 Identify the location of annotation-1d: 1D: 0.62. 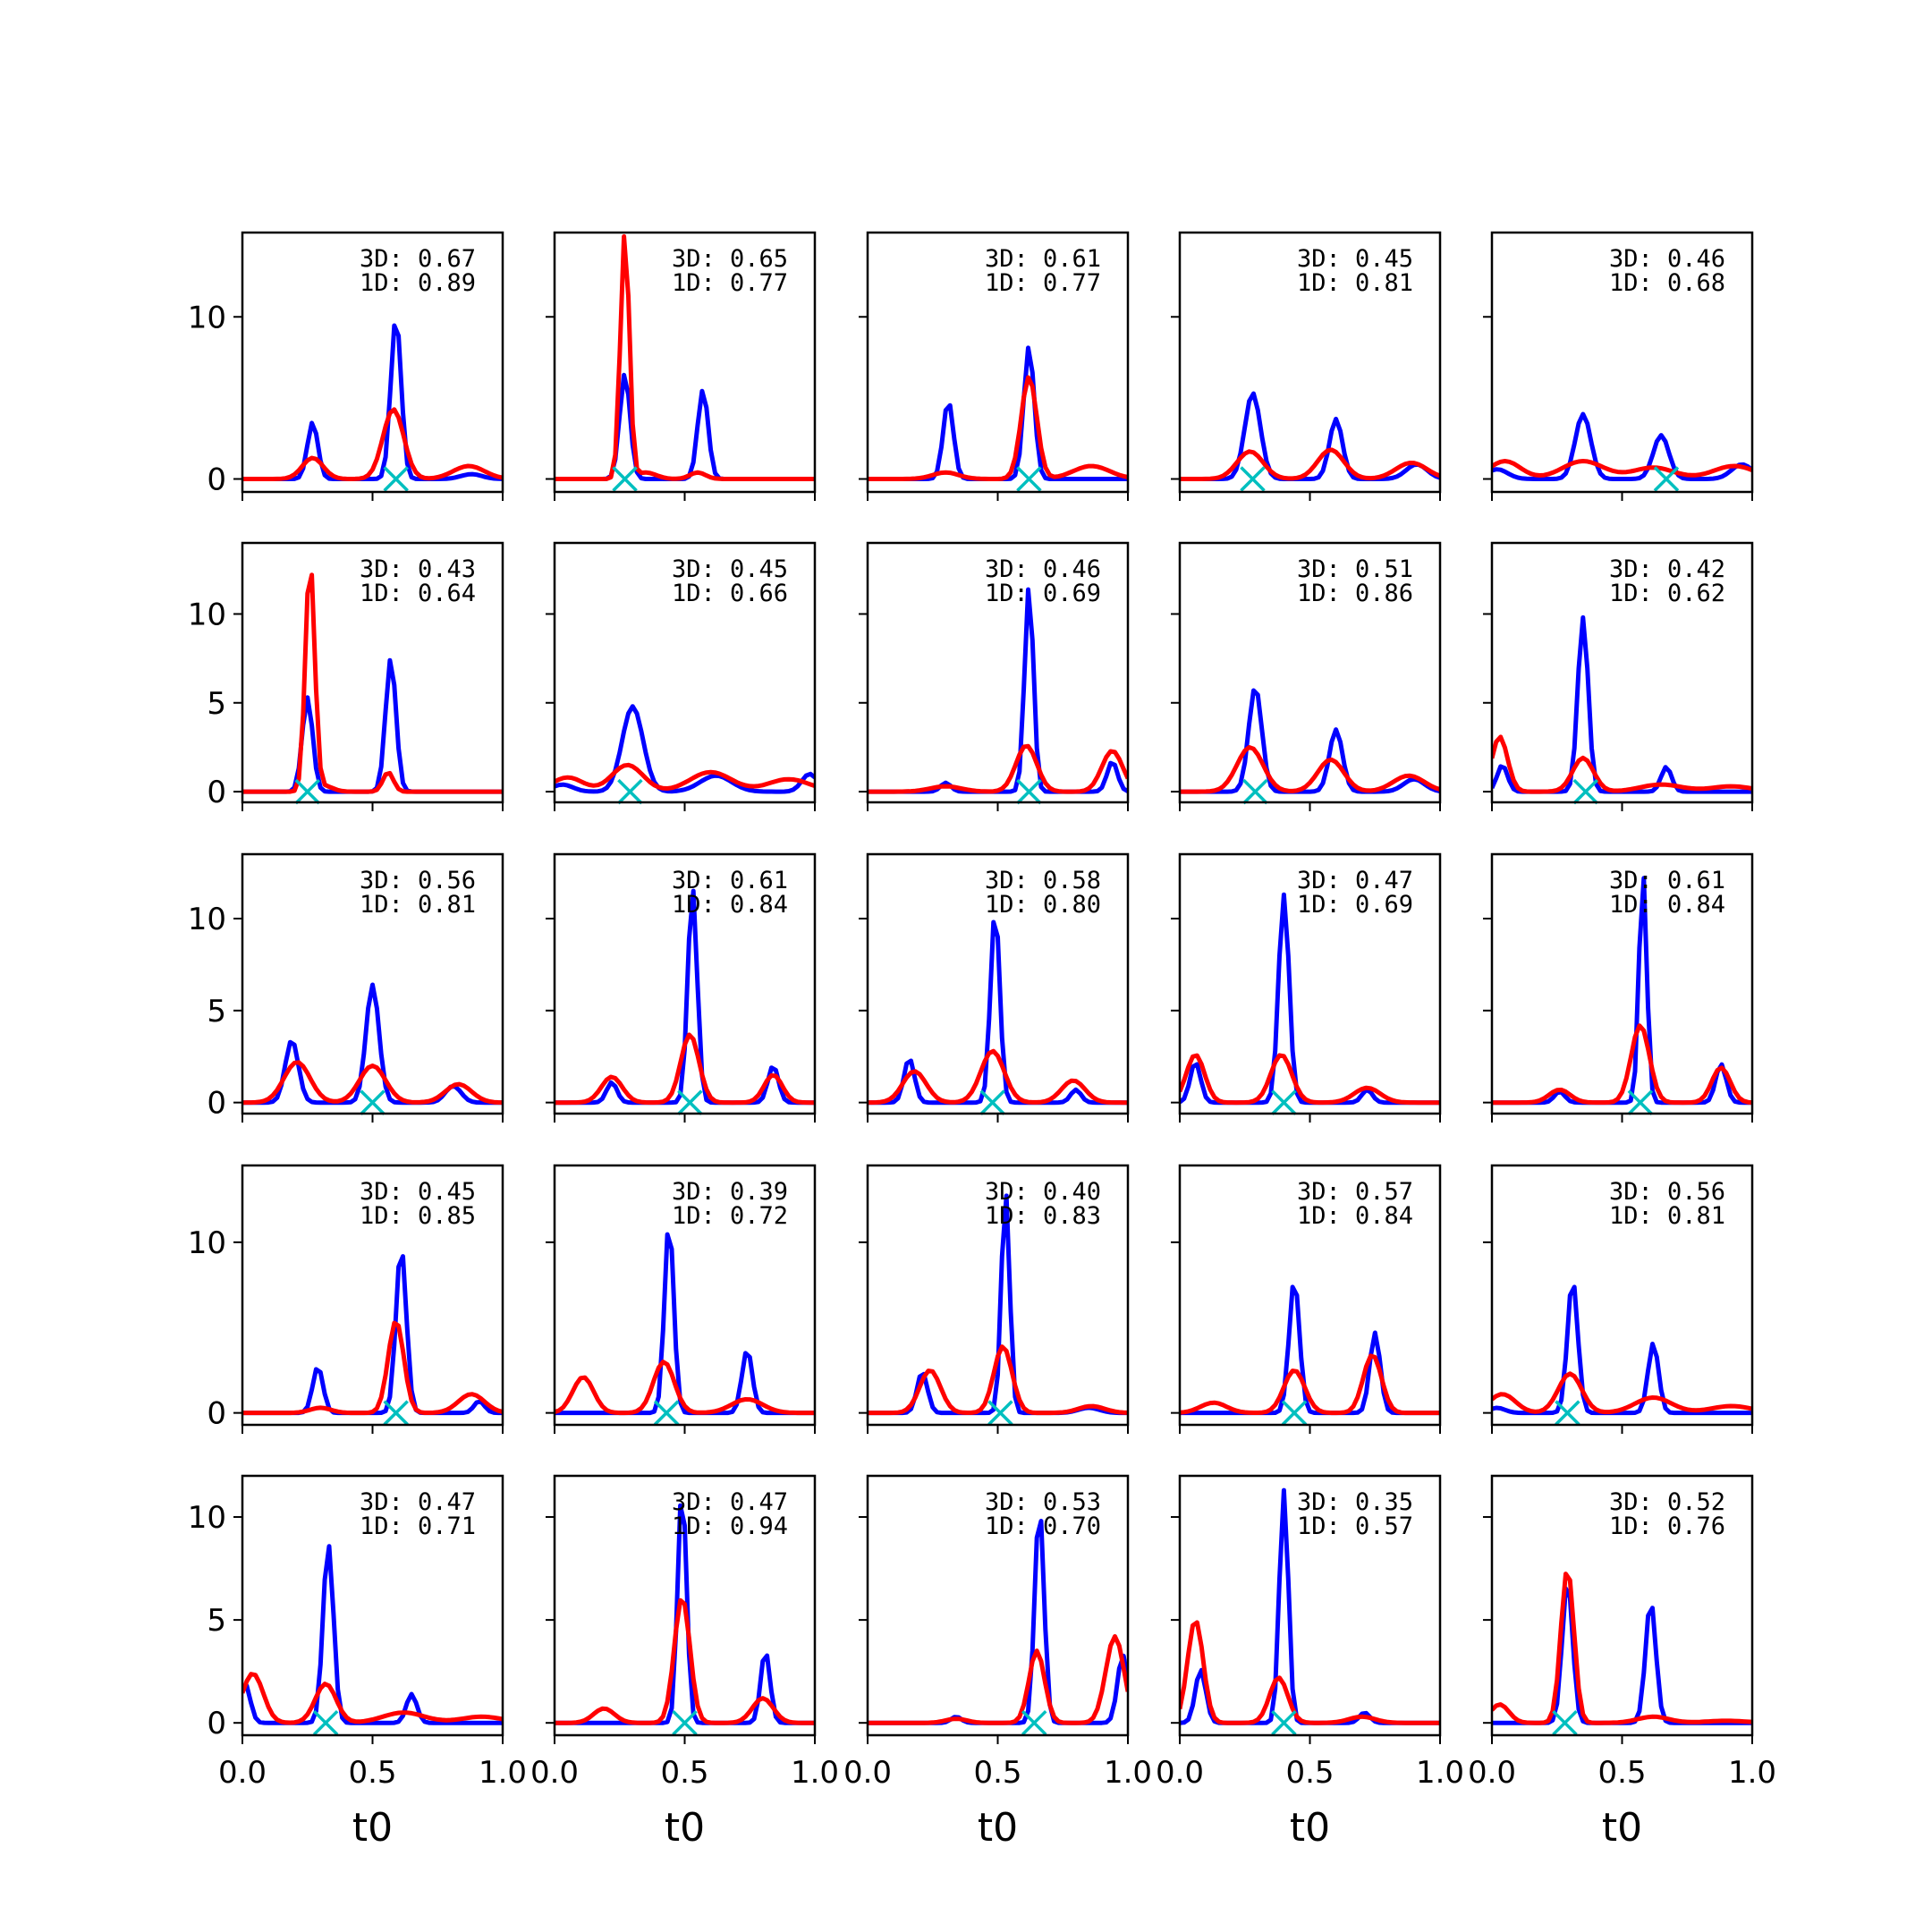
(1667, 593).